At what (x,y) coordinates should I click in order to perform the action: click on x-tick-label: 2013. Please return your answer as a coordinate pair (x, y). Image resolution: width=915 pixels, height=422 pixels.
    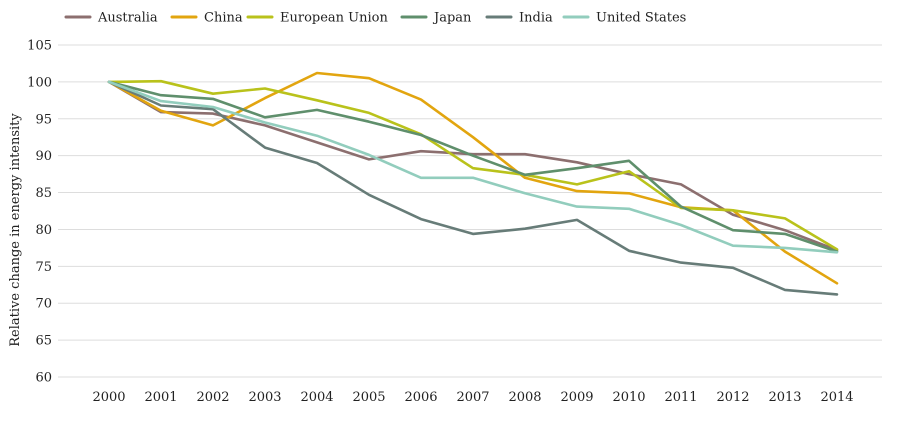
    Looking at the image, I should click on (784, 397).